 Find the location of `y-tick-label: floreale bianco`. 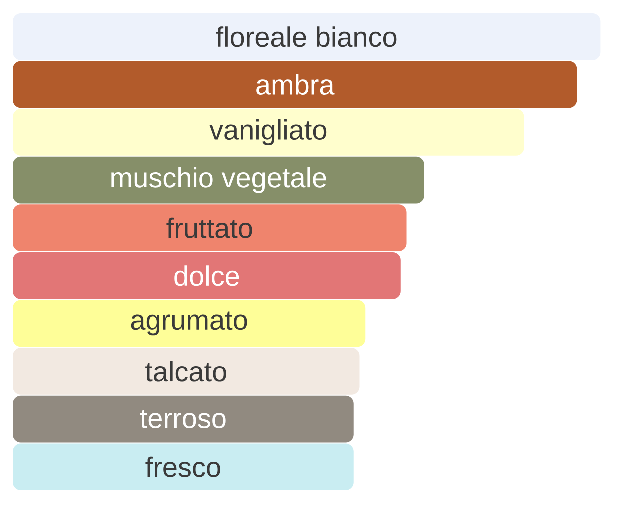

y-tick-label: floreale bianco is located at coordinates (306, 37).